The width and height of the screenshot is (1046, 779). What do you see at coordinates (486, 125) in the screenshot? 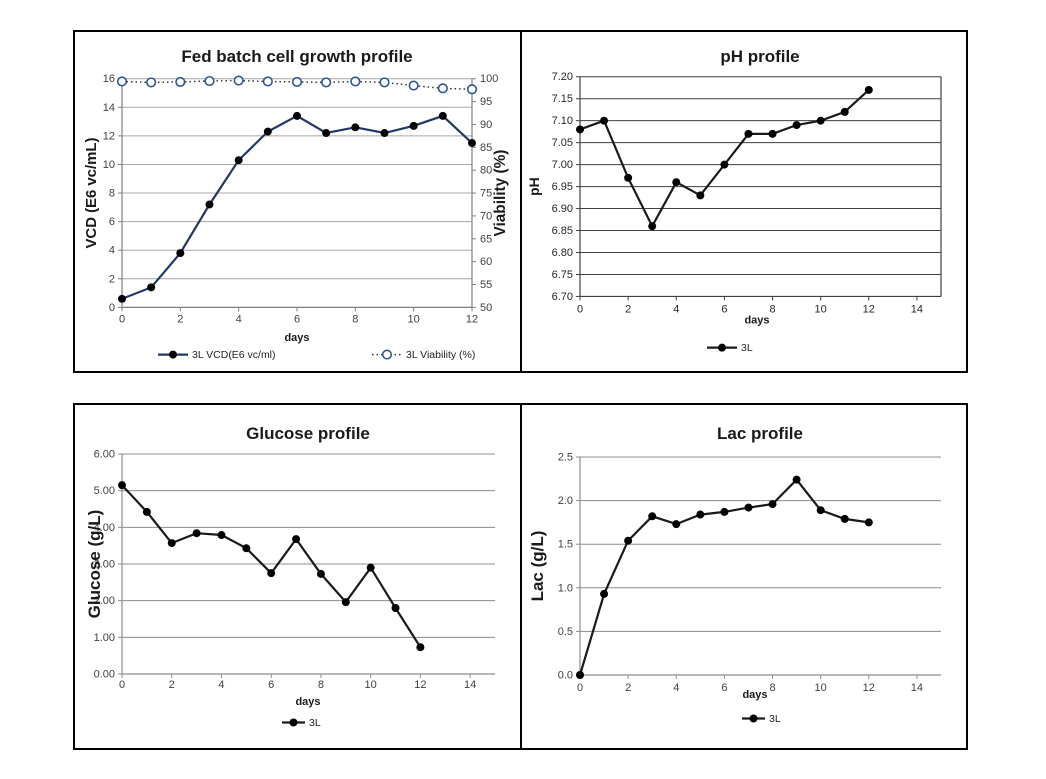
I see `y2-tick-label: 90` at bounding box center [486, 125].